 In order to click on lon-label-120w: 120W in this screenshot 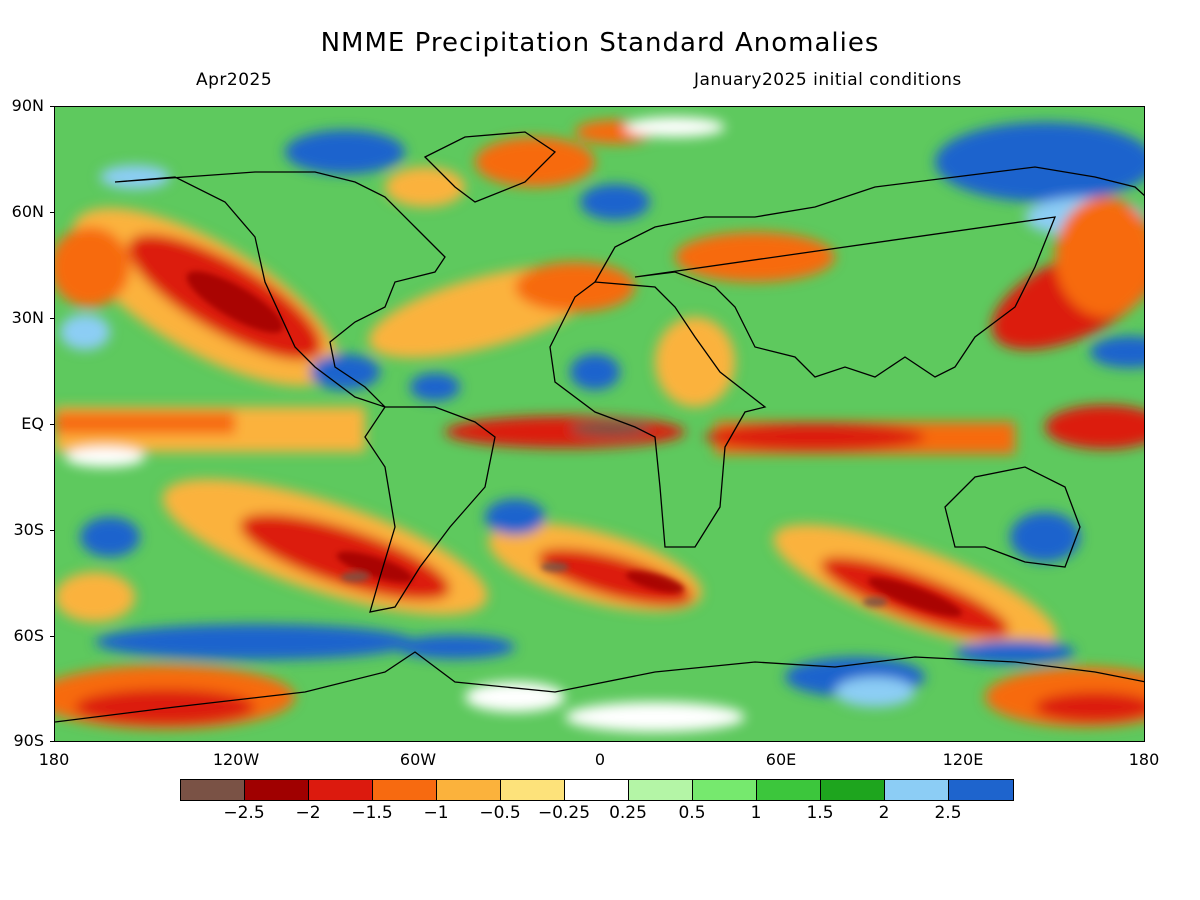, I will do `click(236, 759)`.